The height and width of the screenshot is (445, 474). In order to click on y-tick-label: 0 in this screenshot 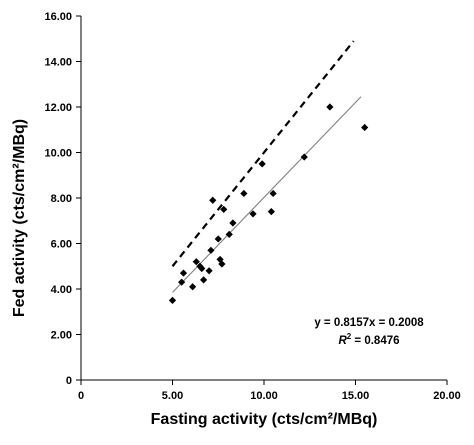, I will do `click(69, 381)`.